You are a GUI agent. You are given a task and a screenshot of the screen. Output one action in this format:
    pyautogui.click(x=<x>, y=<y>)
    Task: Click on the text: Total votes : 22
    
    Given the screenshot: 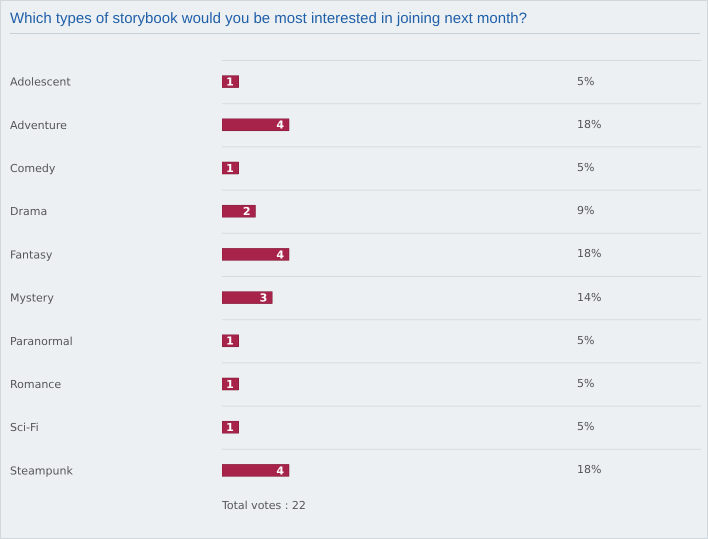 What is the action you would take?
    pyautogui.click(x=264, y=505)
    